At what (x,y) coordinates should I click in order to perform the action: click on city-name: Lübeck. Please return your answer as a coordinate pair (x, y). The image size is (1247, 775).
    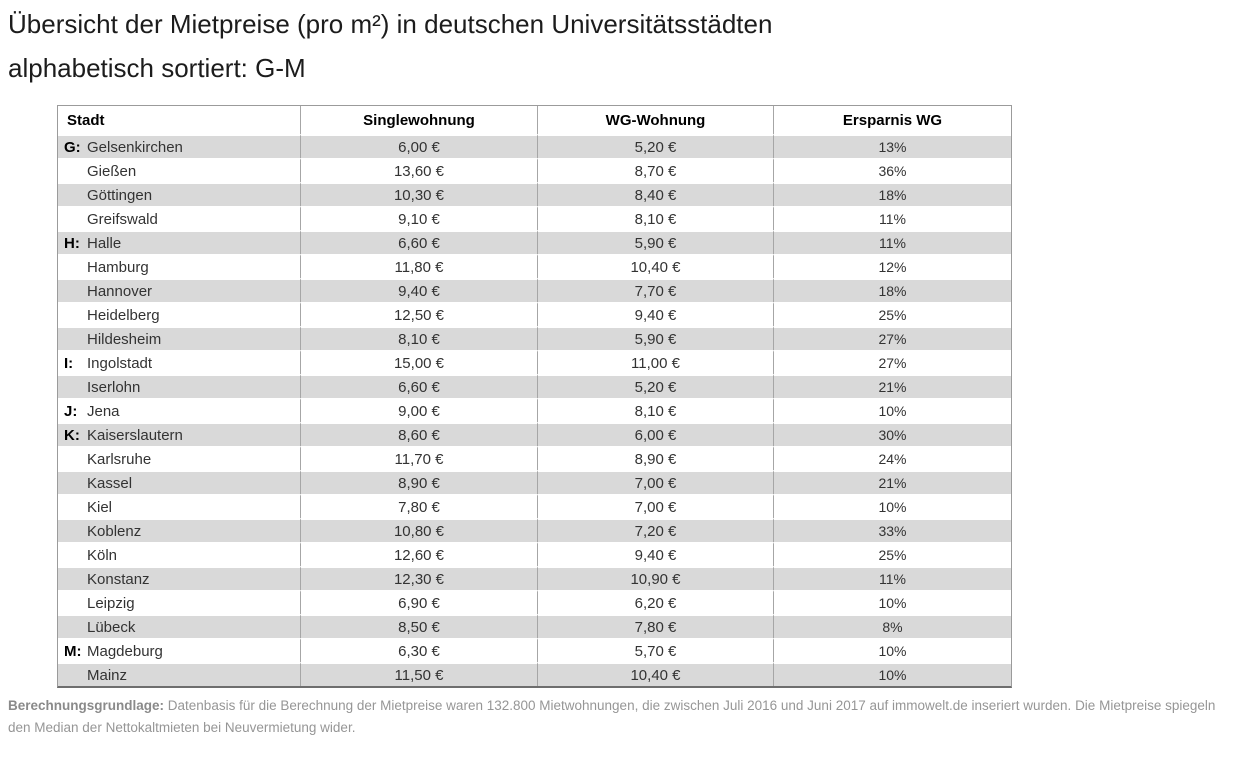
    Looking at the image, I should click on (111, 627).